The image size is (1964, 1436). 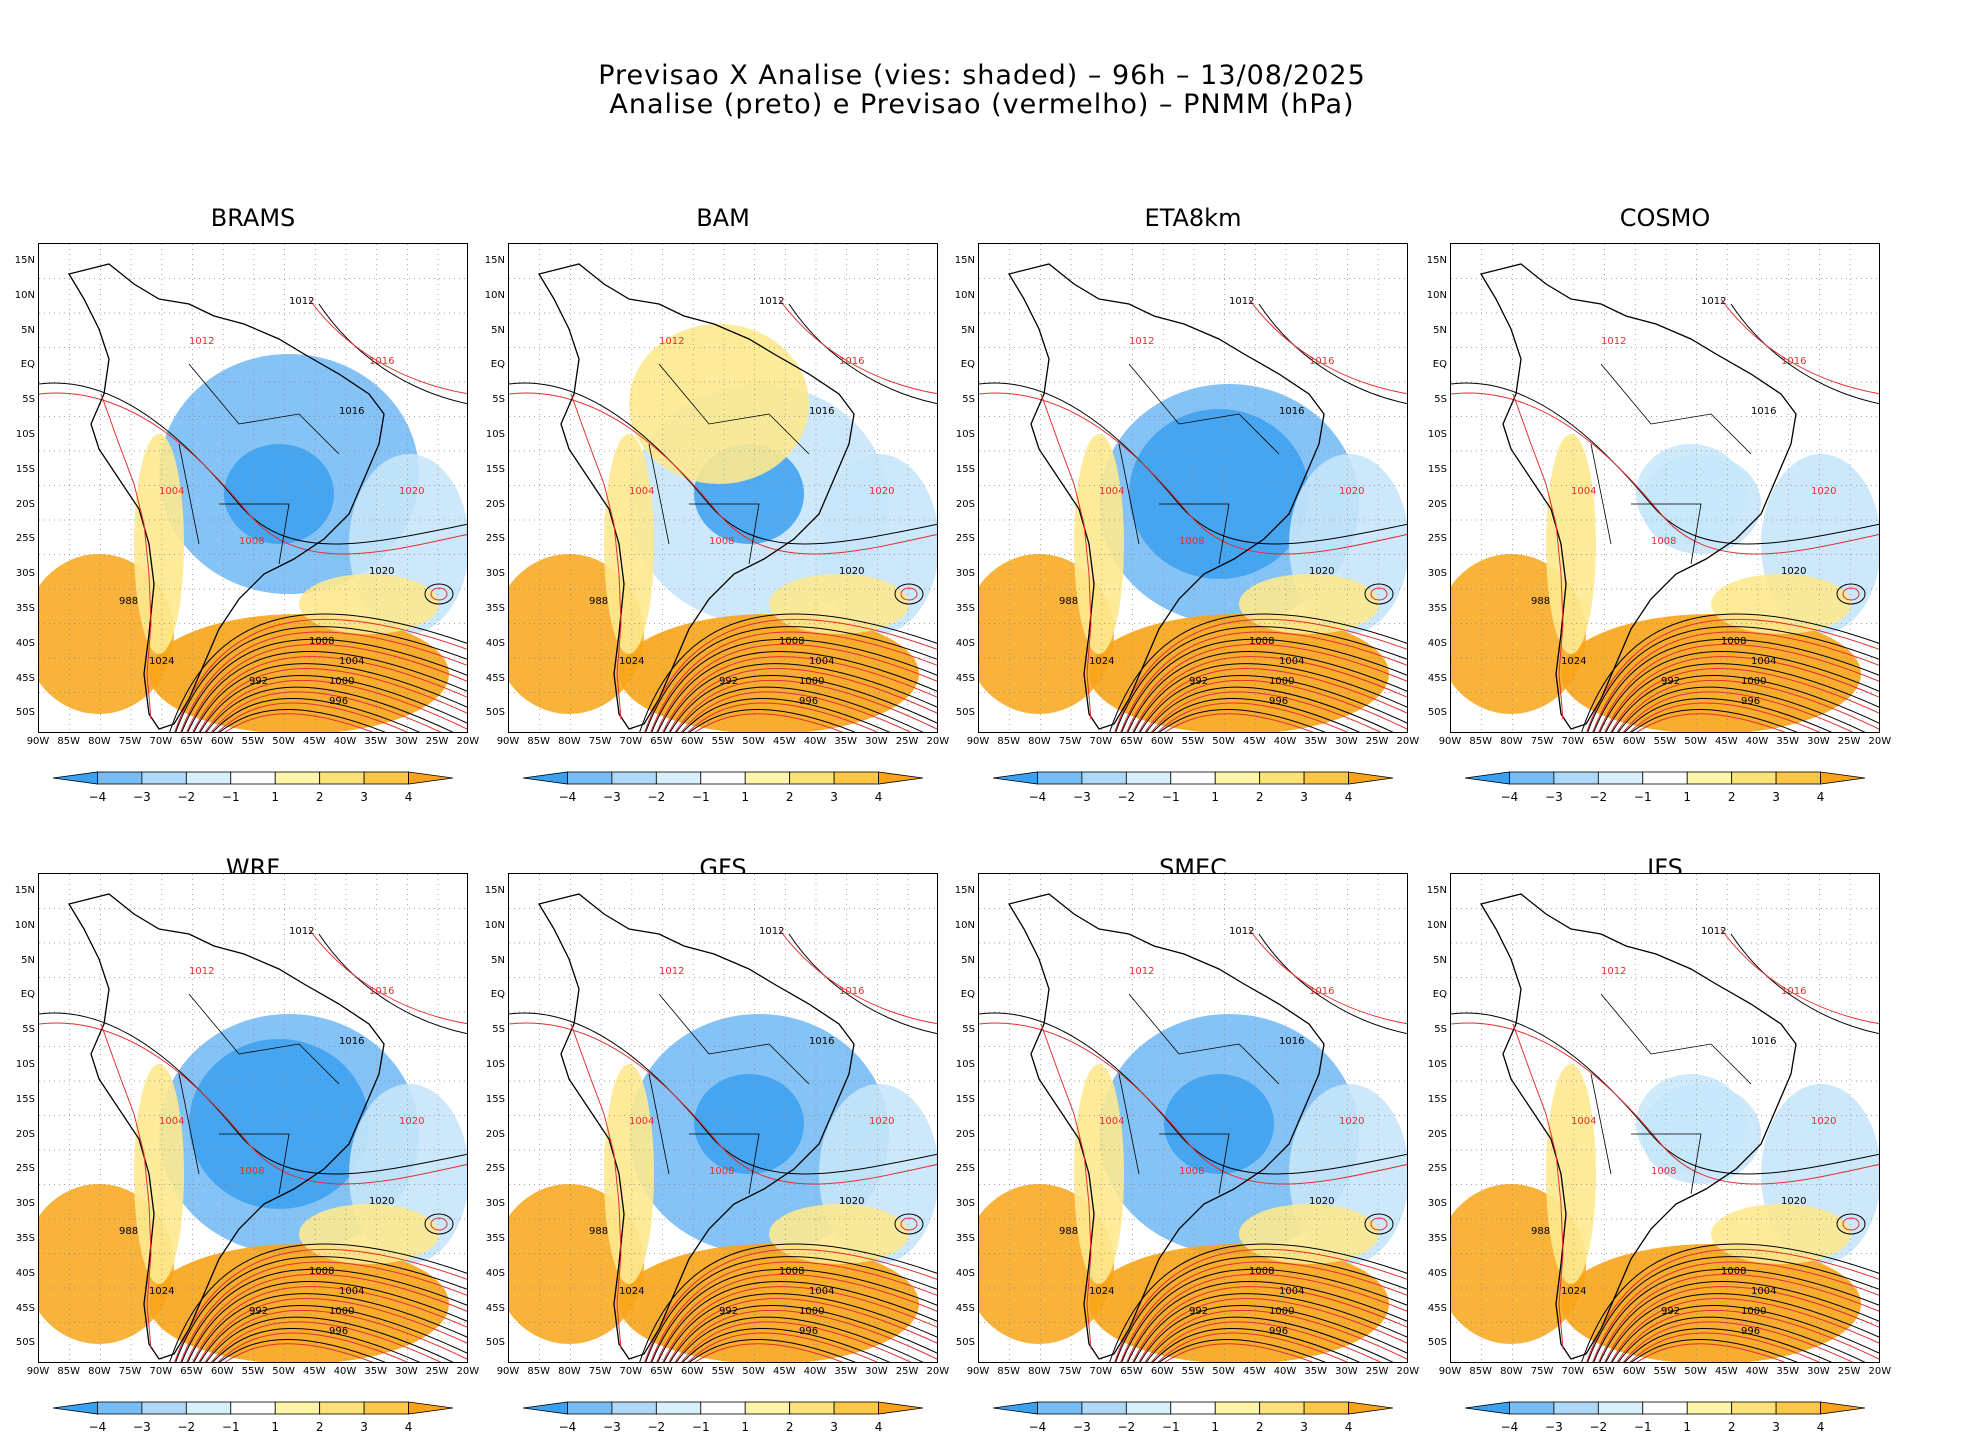 What do you see at coordinates (494, 260) in the screenshot?
I see `latitude-label: 15N` at bounding box center [494, 260].